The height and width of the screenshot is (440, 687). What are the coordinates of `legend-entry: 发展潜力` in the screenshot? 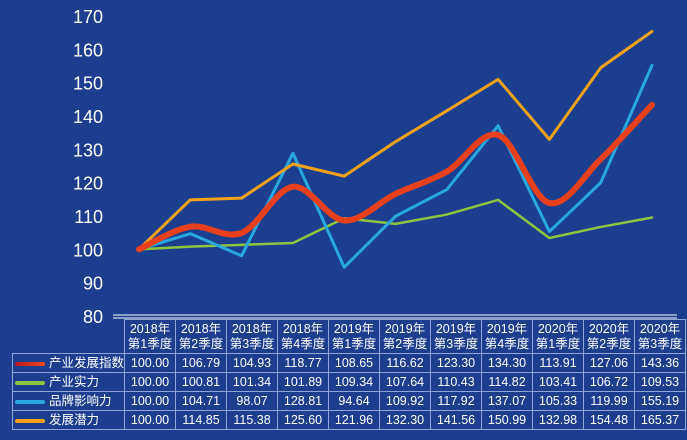 It's located at (68, 420).